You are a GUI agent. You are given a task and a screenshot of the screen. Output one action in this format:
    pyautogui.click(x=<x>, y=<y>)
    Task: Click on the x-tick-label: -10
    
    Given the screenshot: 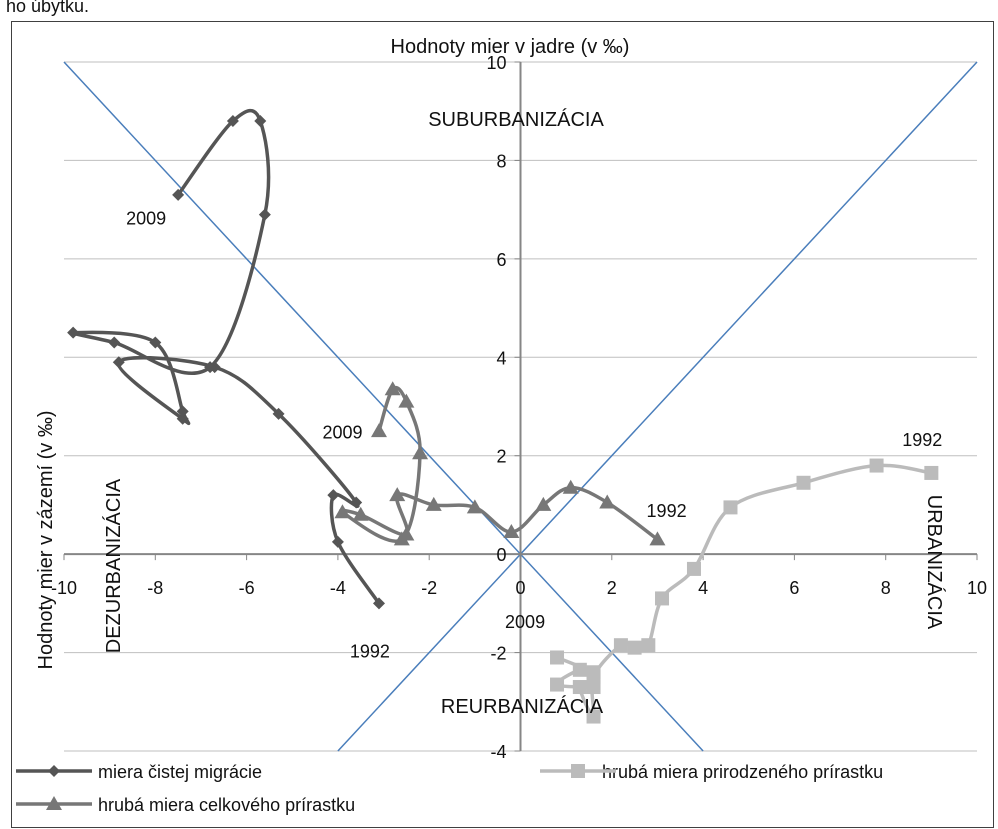 What is the action you would take?
    pyautogui.click(x=64, y=588)
    